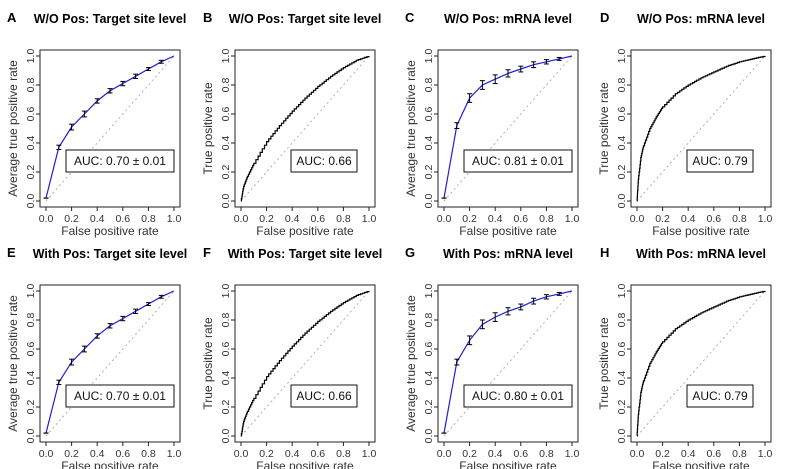  I want to click on auc-label: AUC: 0.79, so click(720, 396).